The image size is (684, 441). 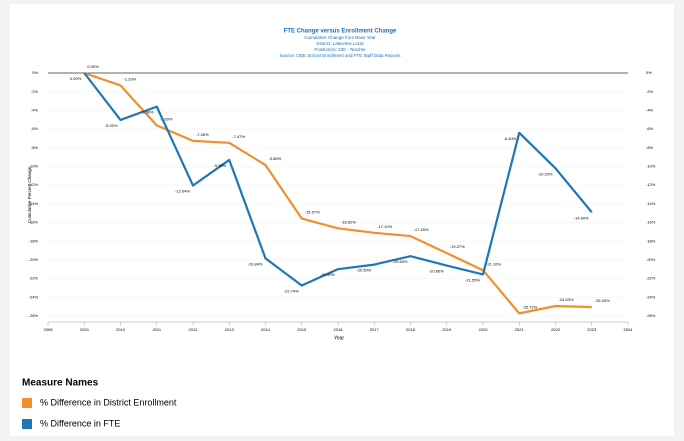 I want to click on y2-tick-label: -18%, so click(x=651, y=240).